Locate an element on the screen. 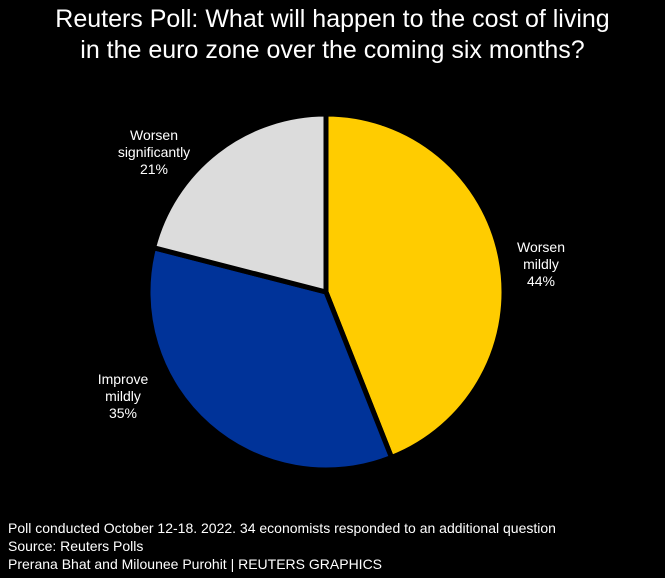  footer-source: Source: Reuters Polls is located at coordinates (76, 546).